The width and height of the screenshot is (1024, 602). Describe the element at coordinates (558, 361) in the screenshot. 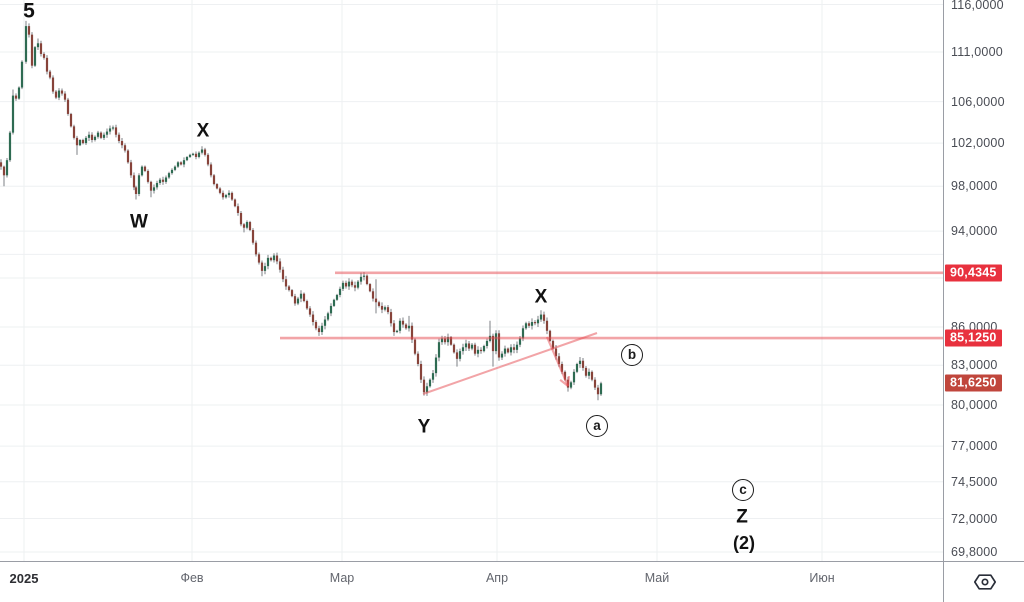

I see `arrow-drawing` at that location.